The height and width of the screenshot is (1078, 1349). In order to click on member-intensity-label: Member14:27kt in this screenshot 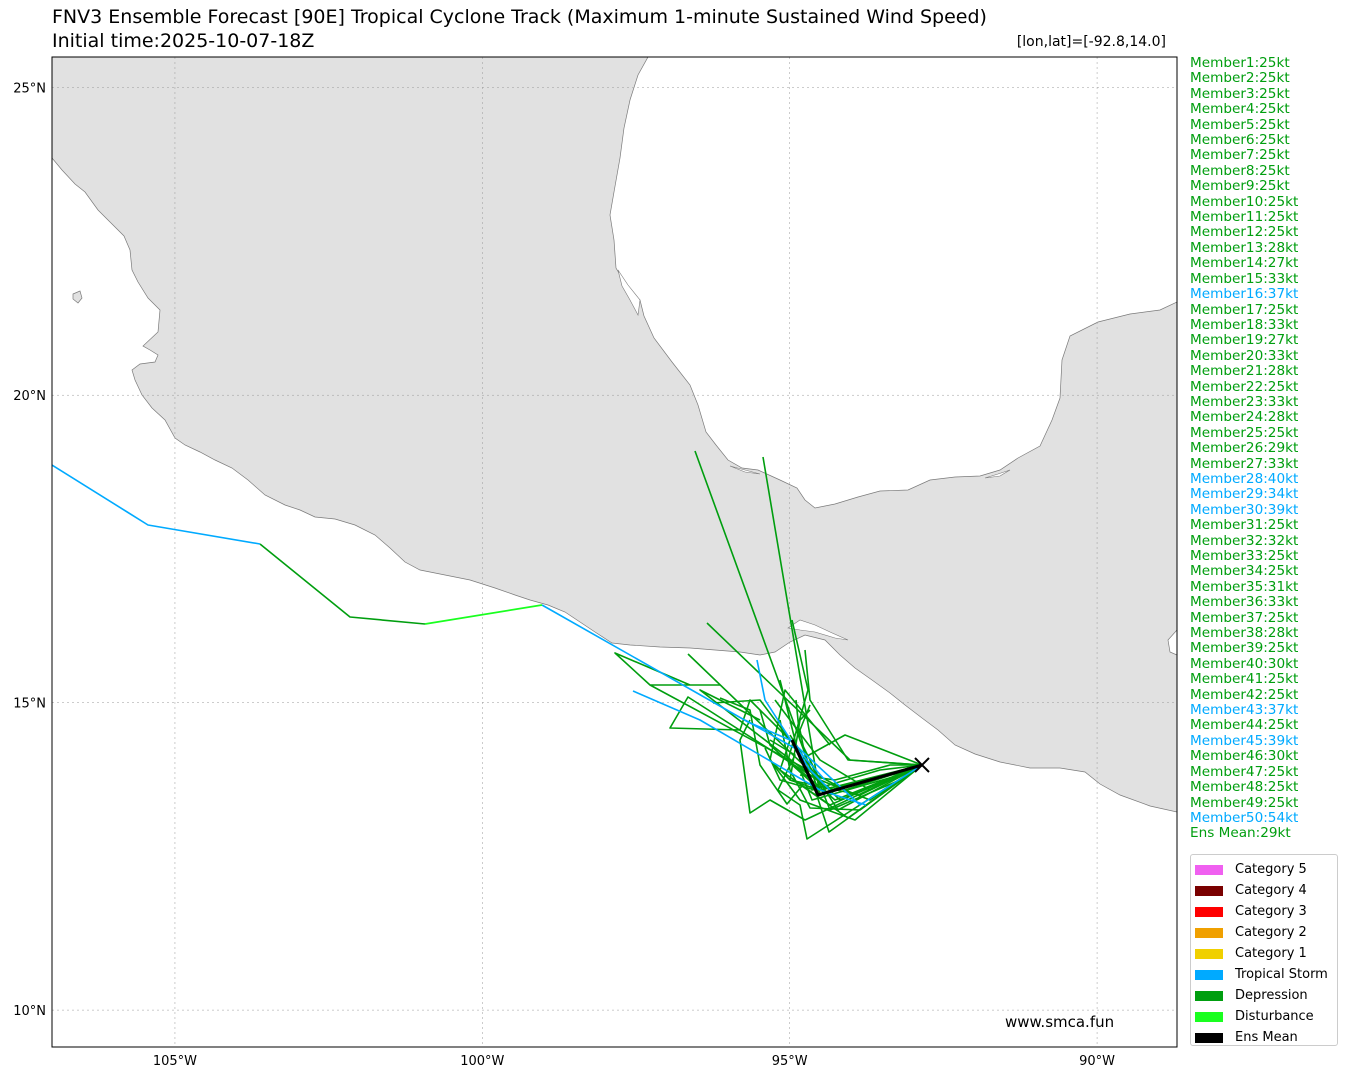, I will do `click(1244, 263)`.